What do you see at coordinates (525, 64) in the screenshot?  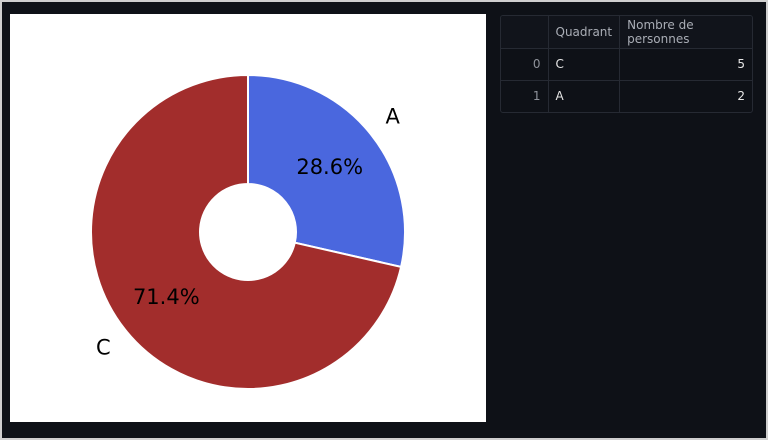 I see `row-index: 0` at bounding box center [525, 64].